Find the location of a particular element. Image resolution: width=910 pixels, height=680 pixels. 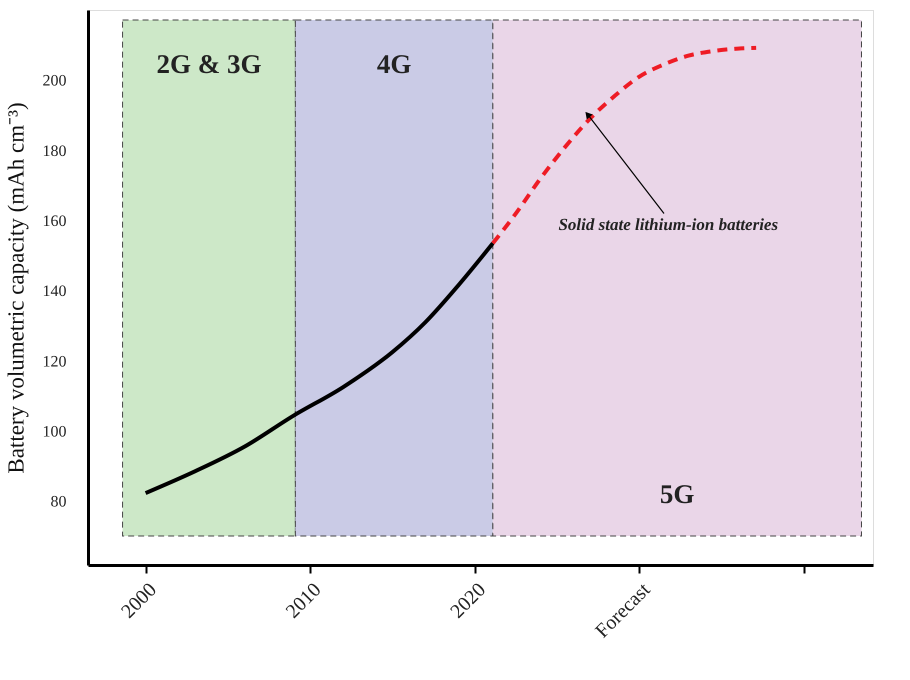

y-tick-label: 120 is located at coordinates (54, 361).